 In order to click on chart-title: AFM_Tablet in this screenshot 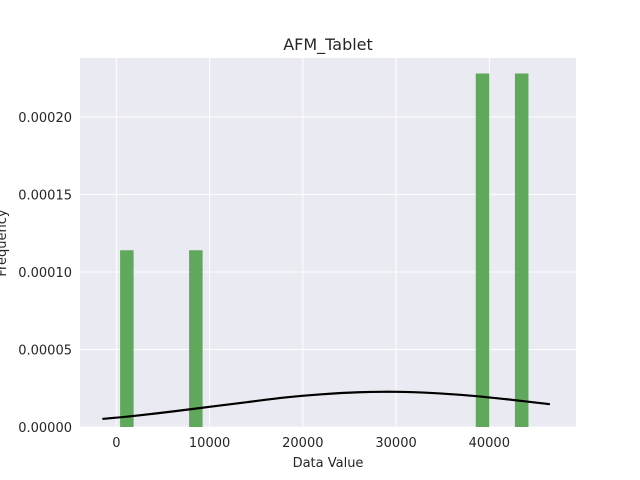, I will do `click(328, 45)`.